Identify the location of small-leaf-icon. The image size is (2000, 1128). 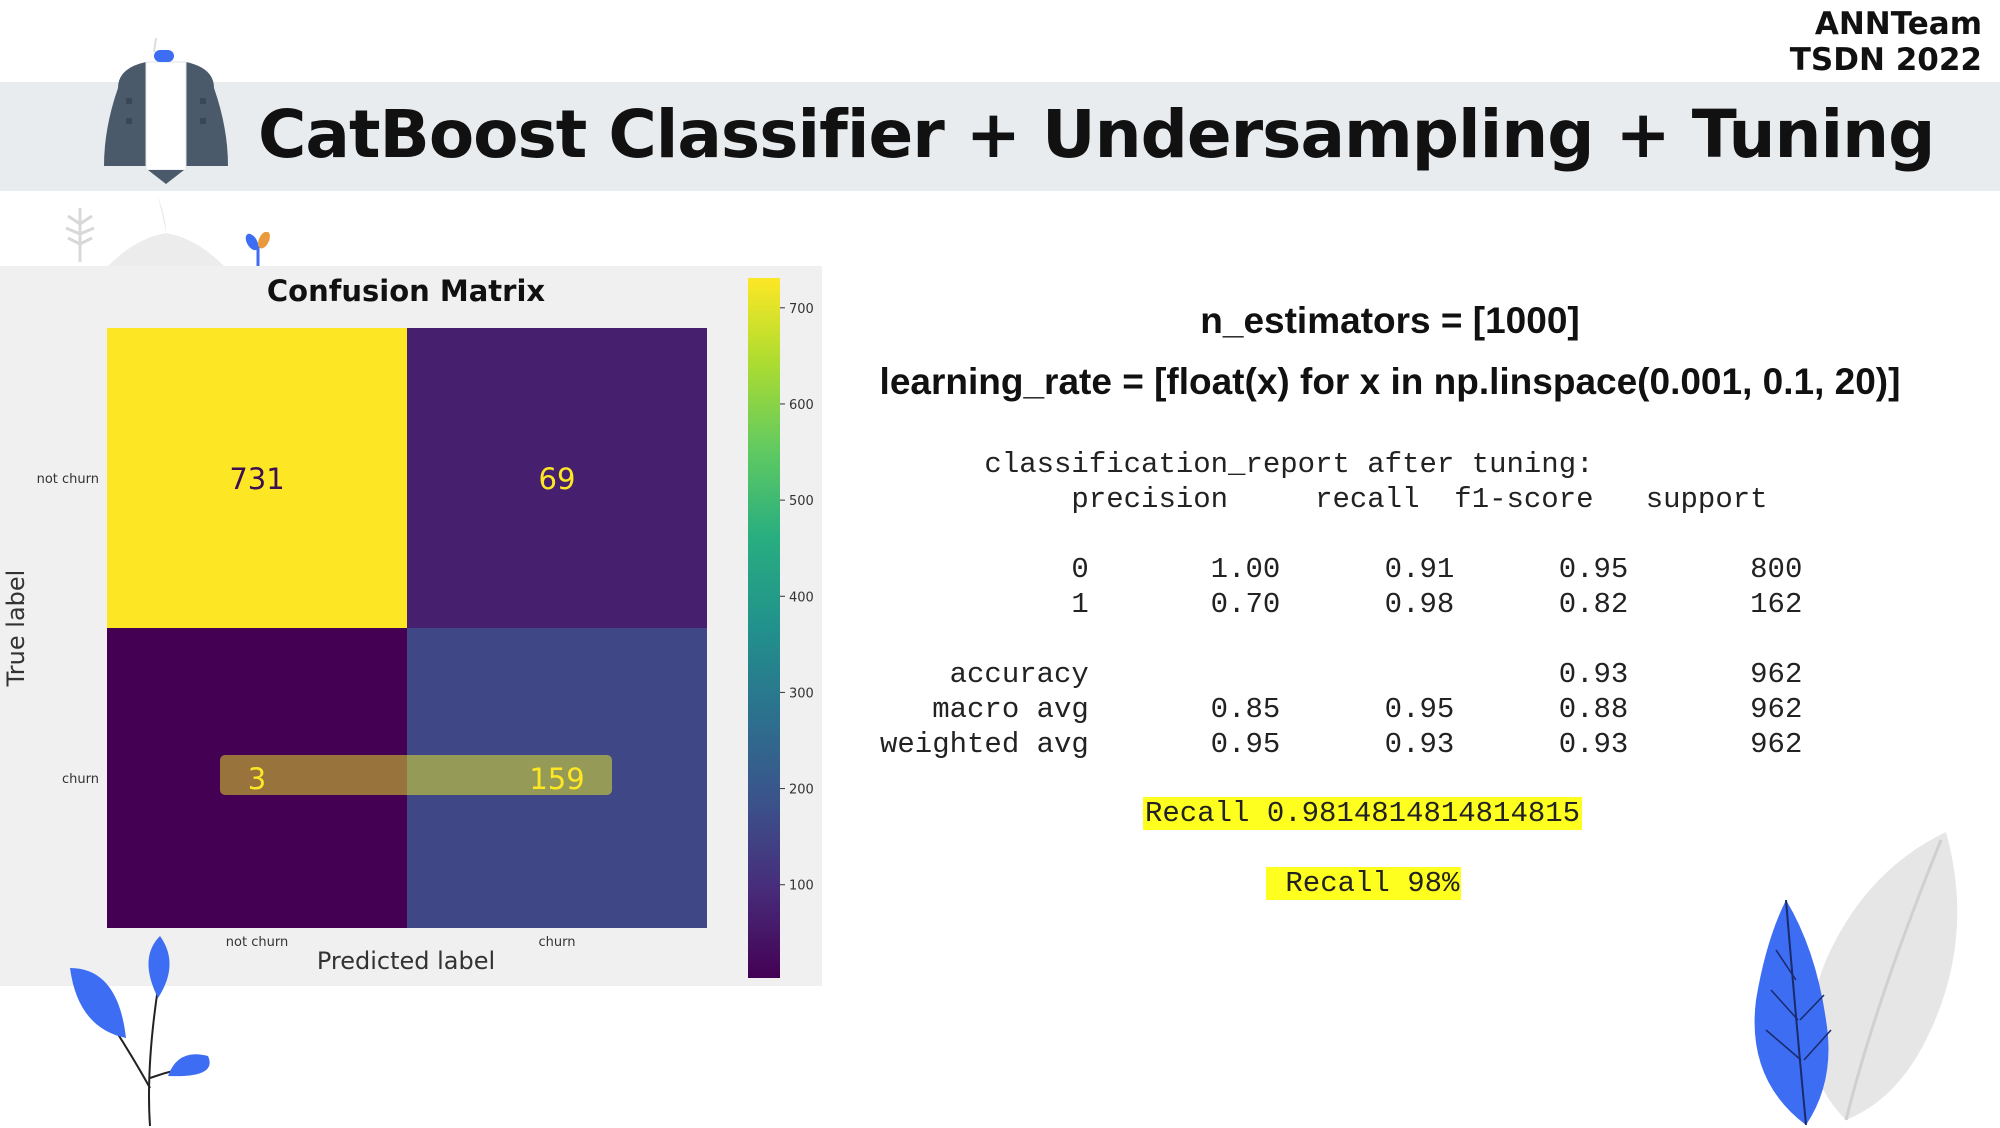
(80, 235).